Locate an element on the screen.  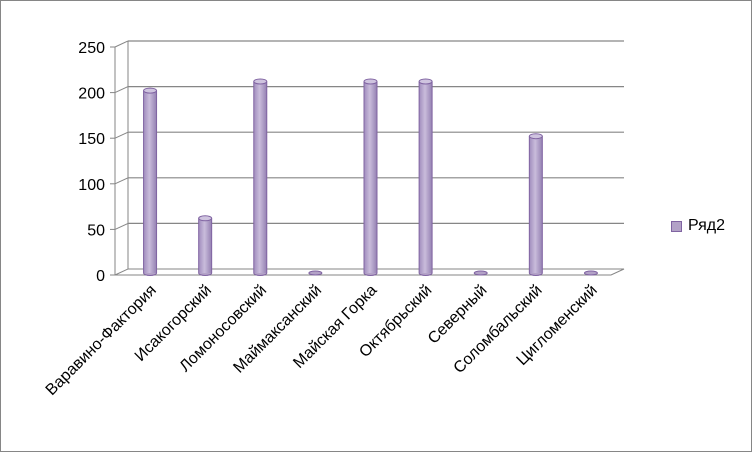
y-tick-label: 200 is located at coordinates (91, 94).